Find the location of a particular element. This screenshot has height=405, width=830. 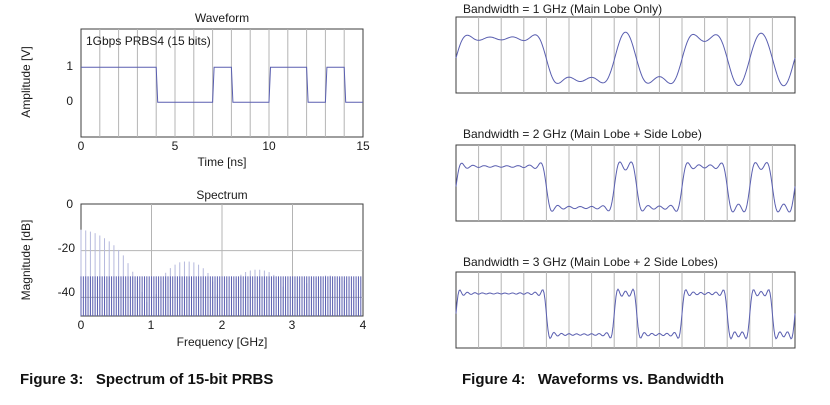

figure3-caption: Figure 3: Spectrum of 15-bit PRBS is located at coordinates (146, 379).